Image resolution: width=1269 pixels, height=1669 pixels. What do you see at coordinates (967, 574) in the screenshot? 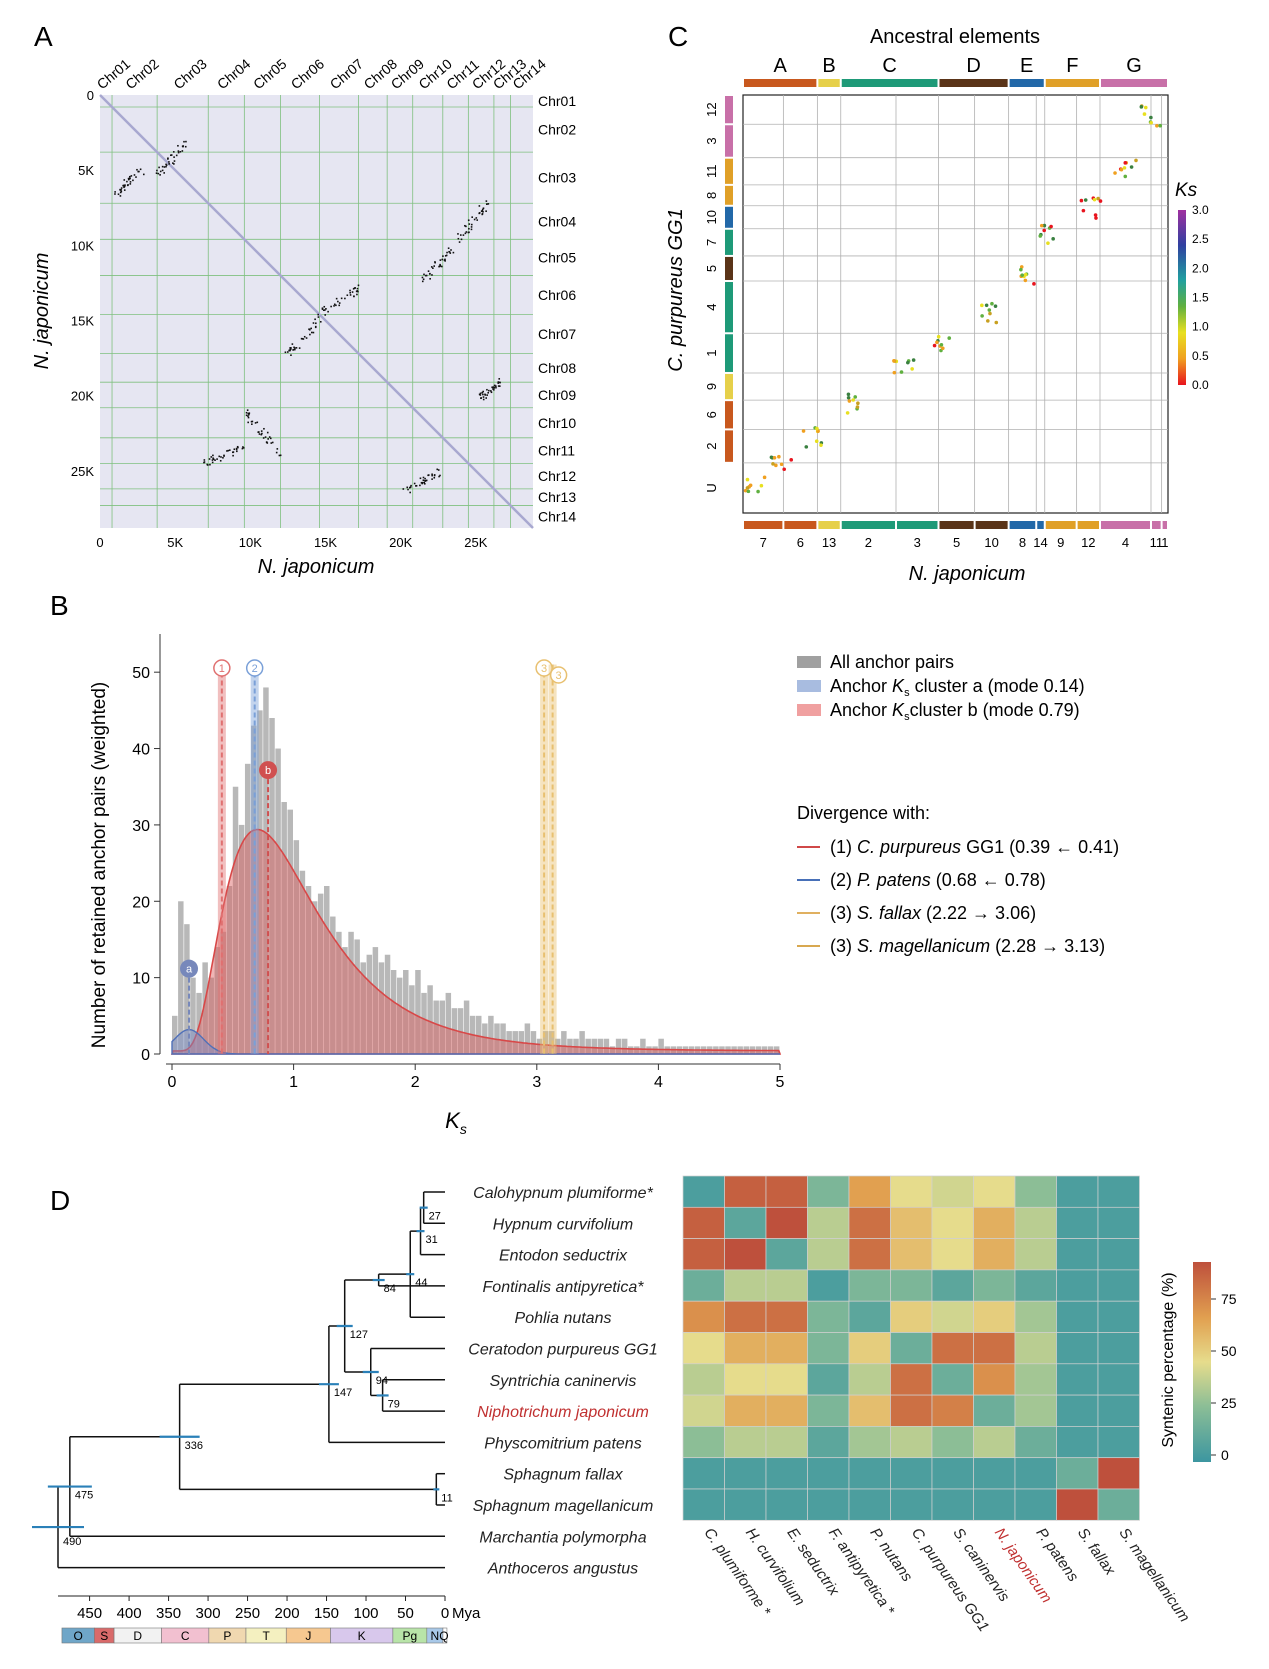
I see `panel-c-xlabel: N. japonicum` at bounding box center [967, 574].